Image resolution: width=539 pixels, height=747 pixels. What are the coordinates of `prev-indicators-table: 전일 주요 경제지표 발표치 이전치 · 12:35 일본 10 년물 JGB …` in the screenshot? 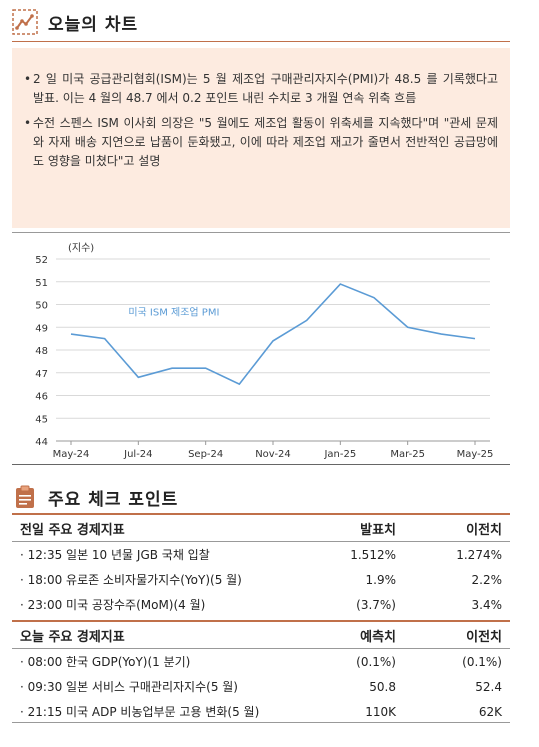 It's located at (261, 566).